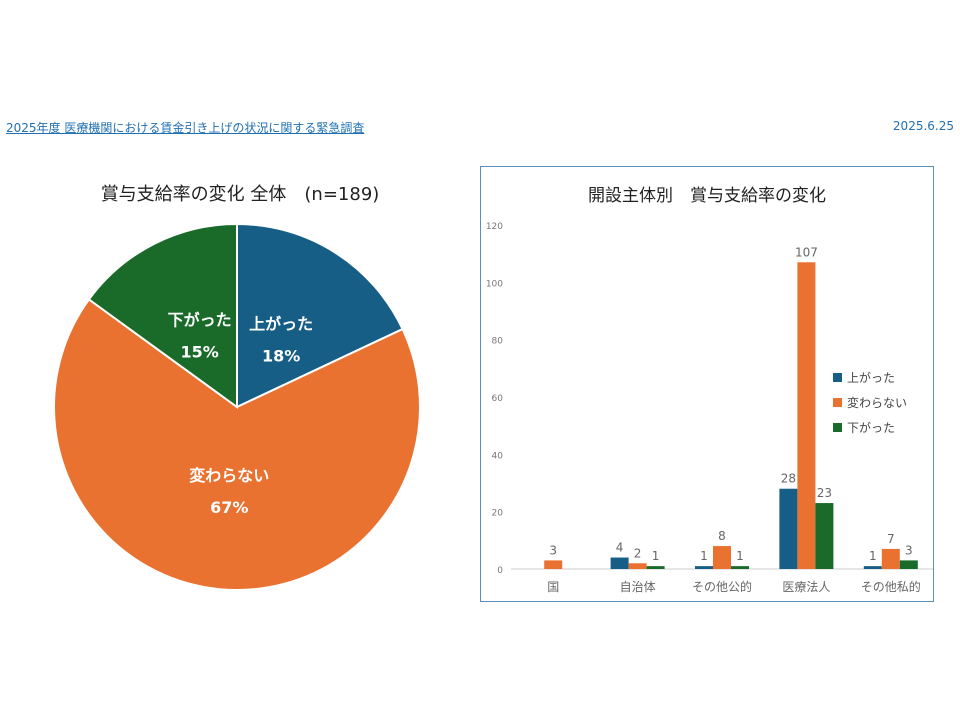  What do you see at coordinates (788, 479) in the screenshot?
I see `bar-data-label: 28` at bounding box center [788, 479].